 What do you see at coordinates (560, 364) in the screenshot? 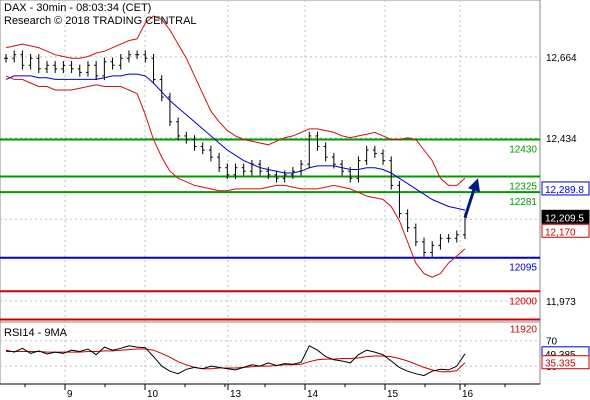
I see `rsi-ma-tag: 35.335` at bounding box center [560, 364].